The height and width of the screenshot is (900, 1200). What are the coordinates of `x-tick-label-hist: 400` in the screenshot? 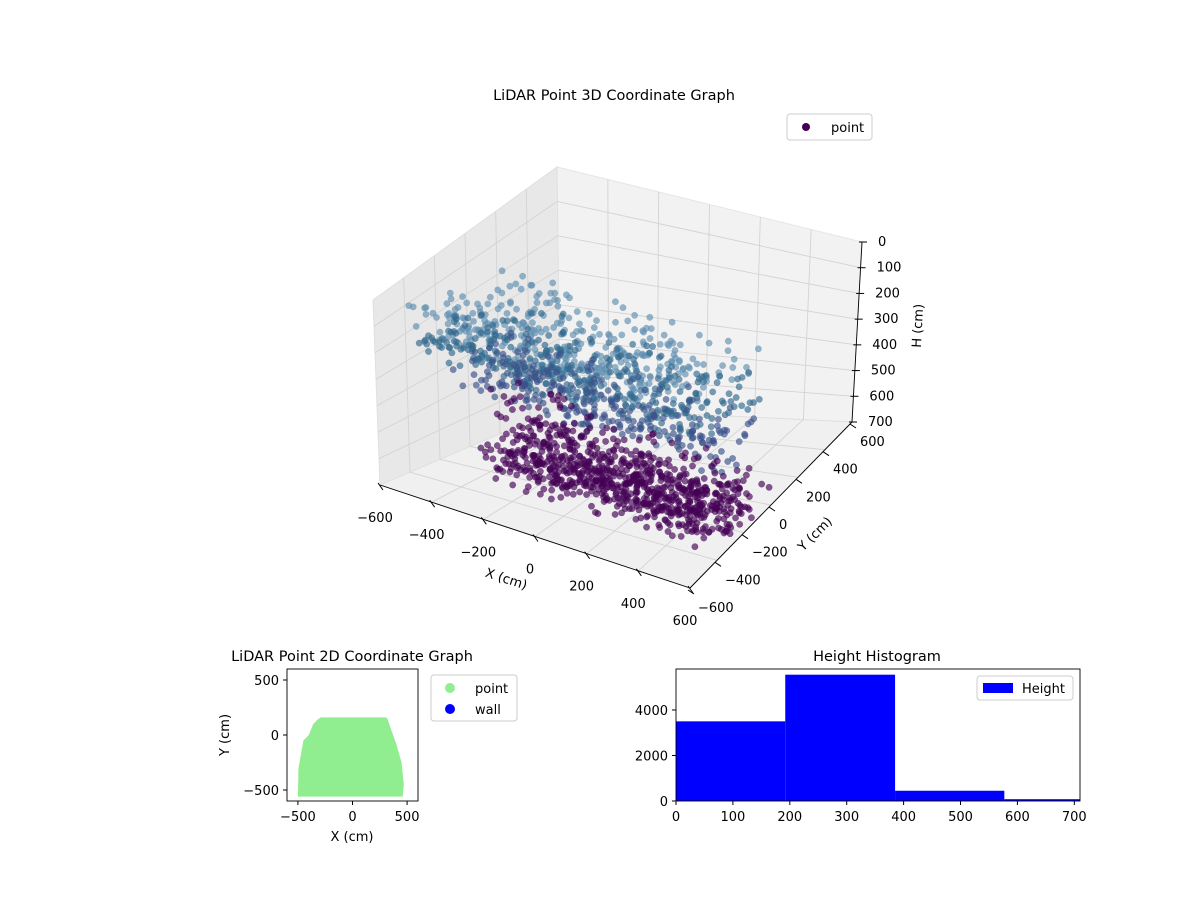 It's located at (903, 817).